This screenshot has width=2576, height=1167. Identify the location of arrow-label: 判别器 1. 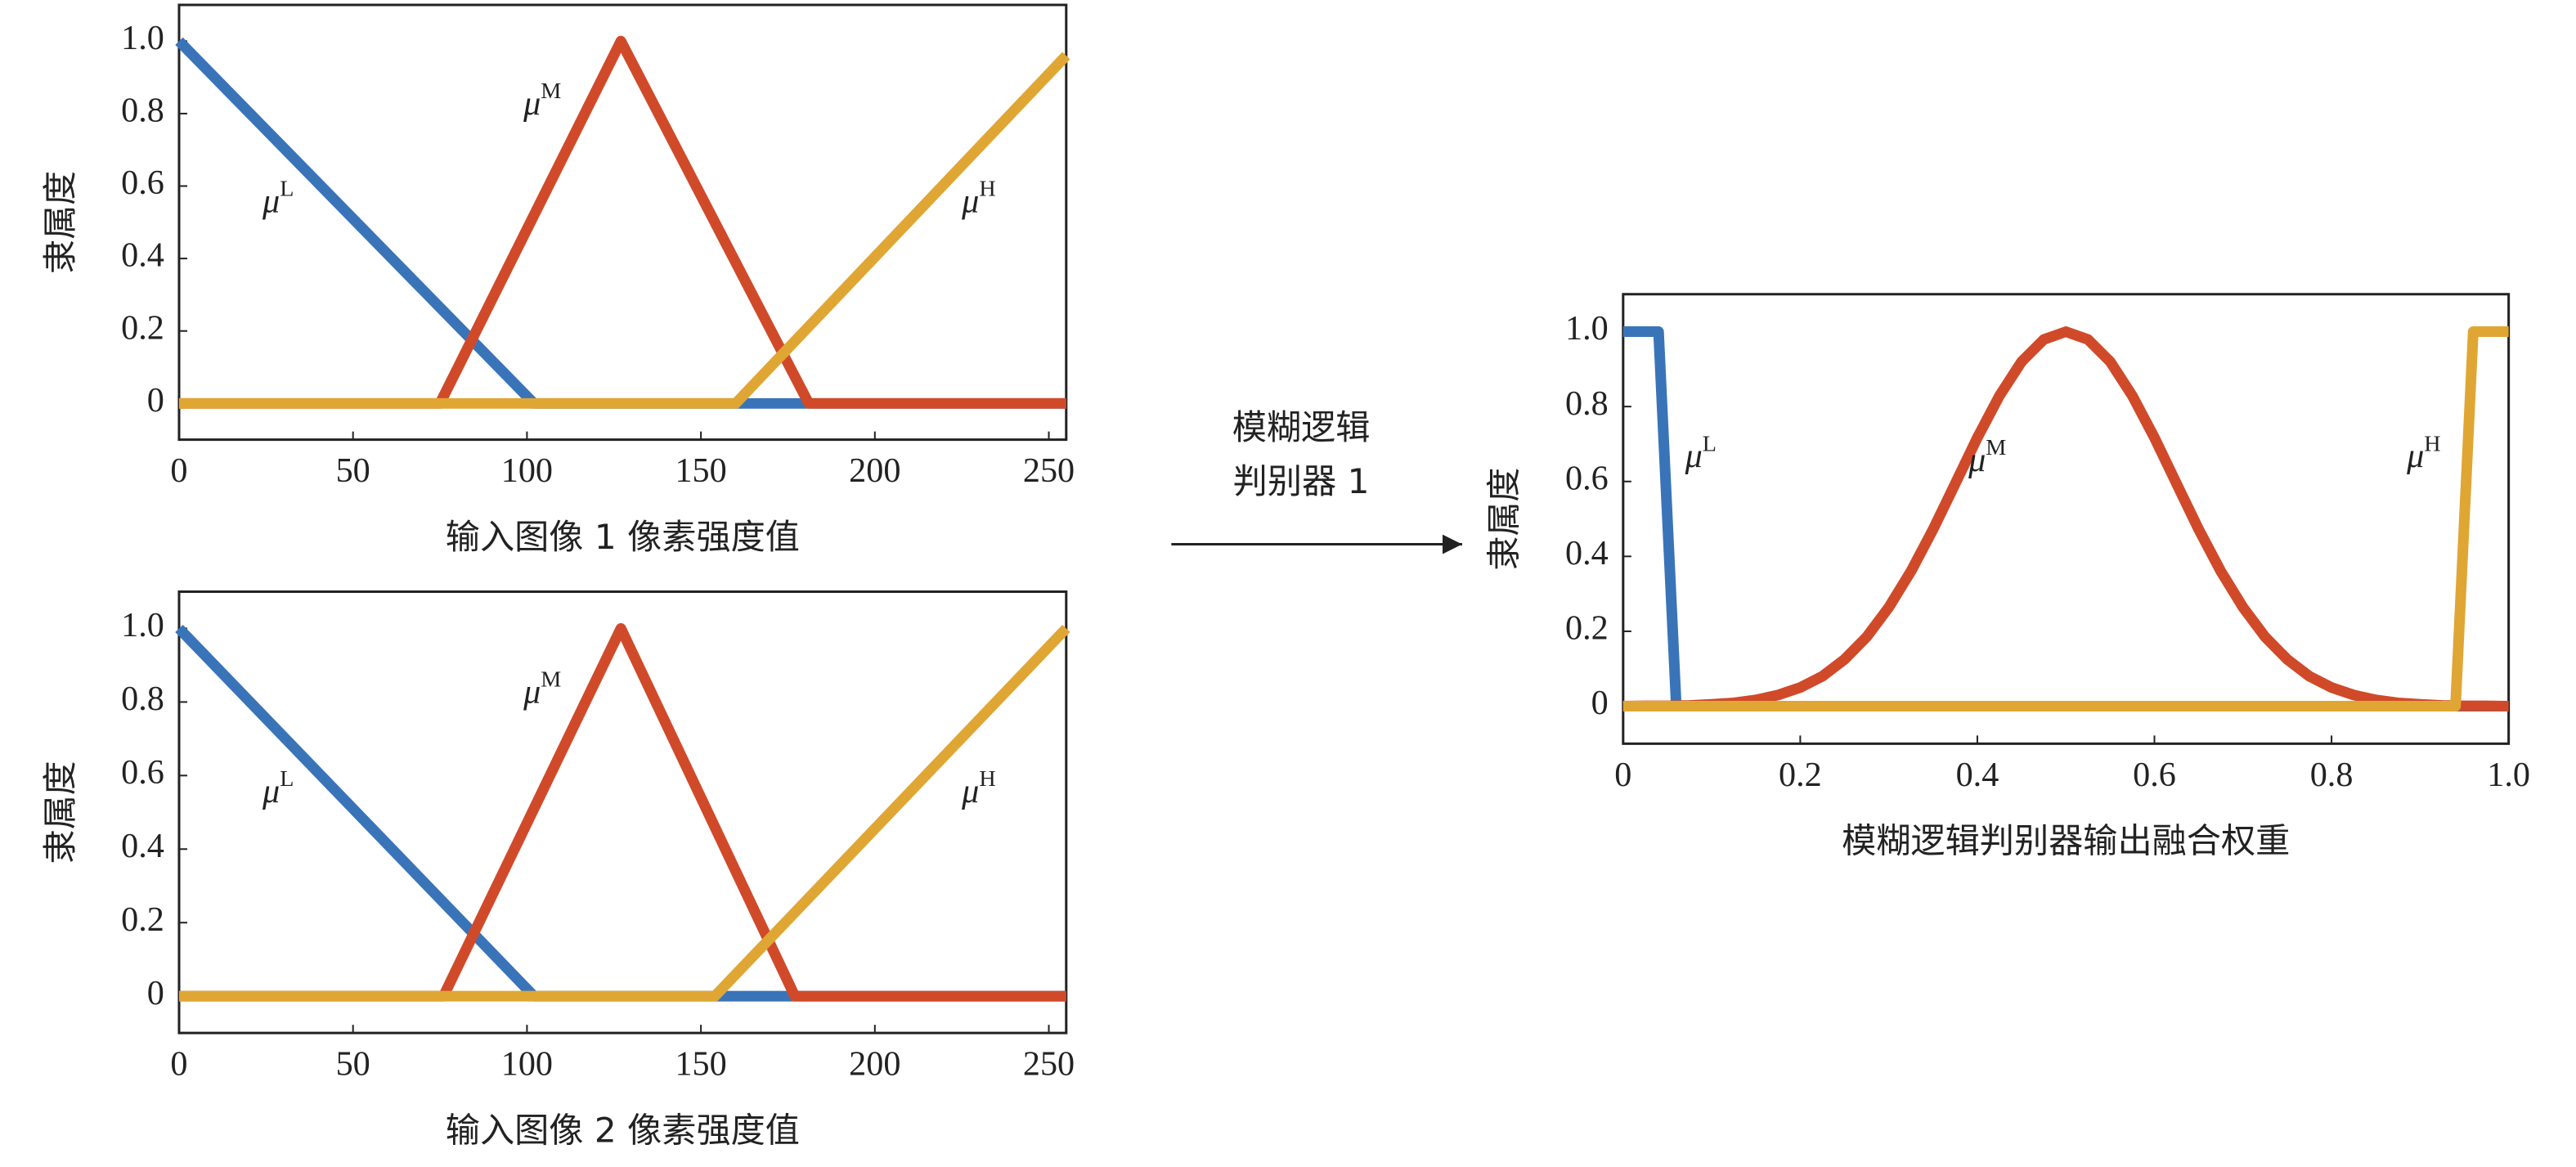
(1301, 481).